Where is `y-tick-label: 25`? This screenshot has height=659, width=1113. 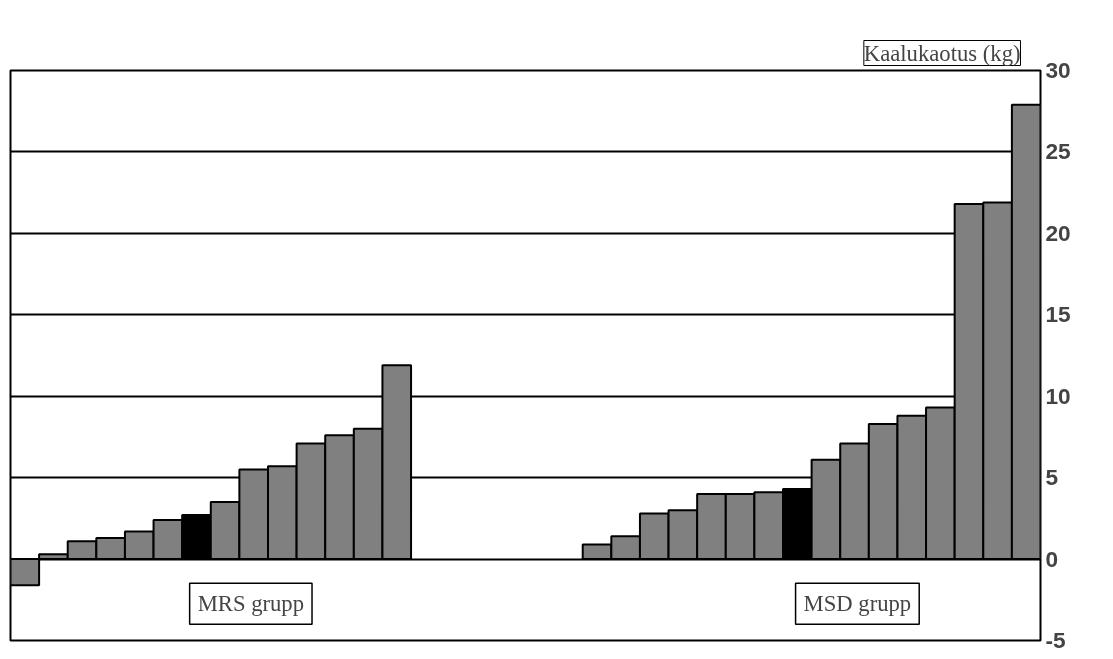
y-tick-label: 25 is located at coordinates (1058, 151).